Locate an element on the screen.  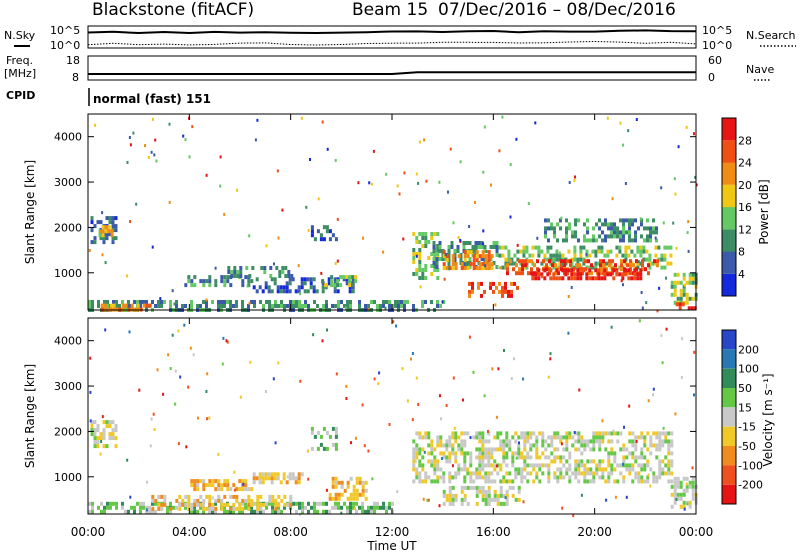
freq-series-line is located at coordinates (392, 73).